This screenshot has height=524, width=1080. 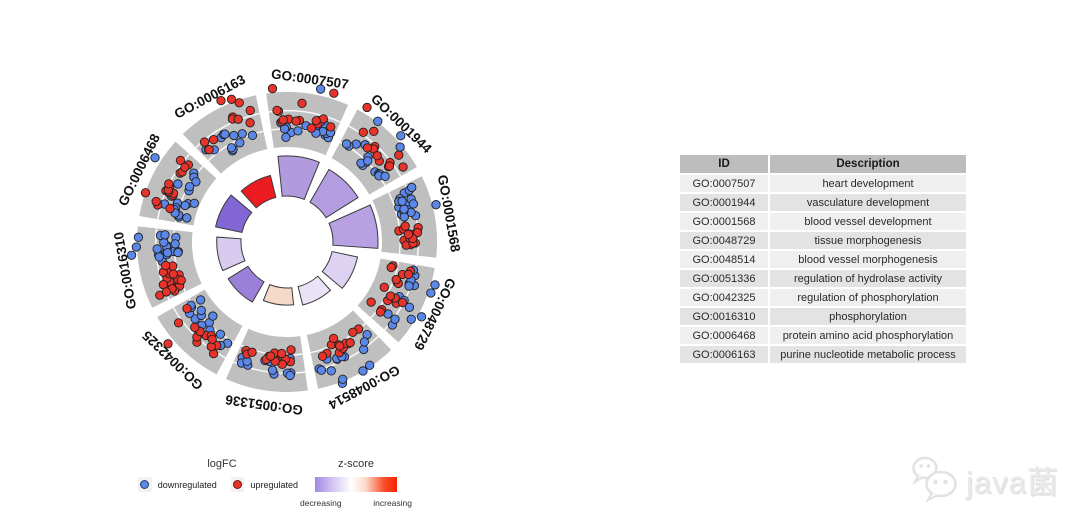 I want to click on cell-go-id: GO:0007507, so click(x=724, y=183).